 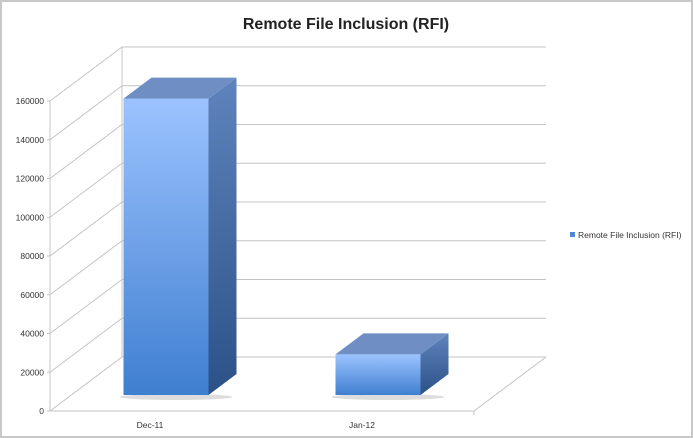 I want to click on y-tick-label: 20000, so click(x=32, y=372).